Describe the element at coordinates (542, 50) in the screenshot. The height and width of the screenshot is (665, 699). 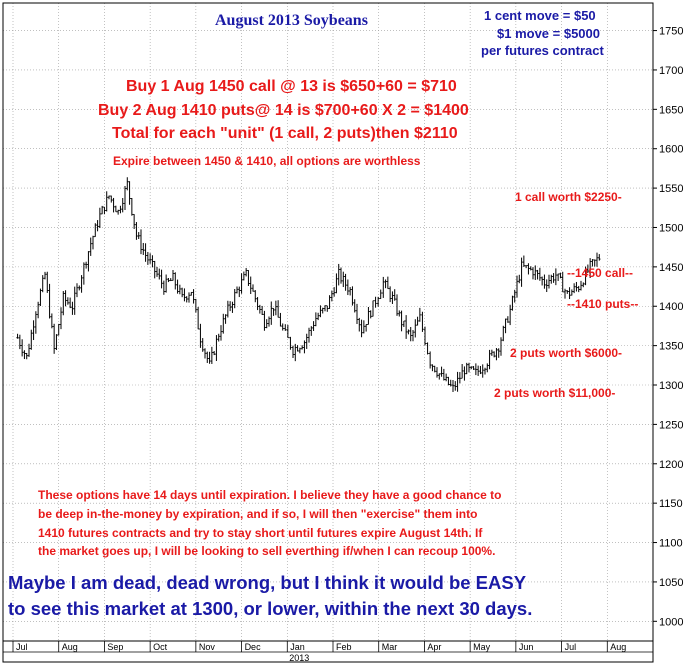
I see `unit-note-3: per futures contract` at that location.